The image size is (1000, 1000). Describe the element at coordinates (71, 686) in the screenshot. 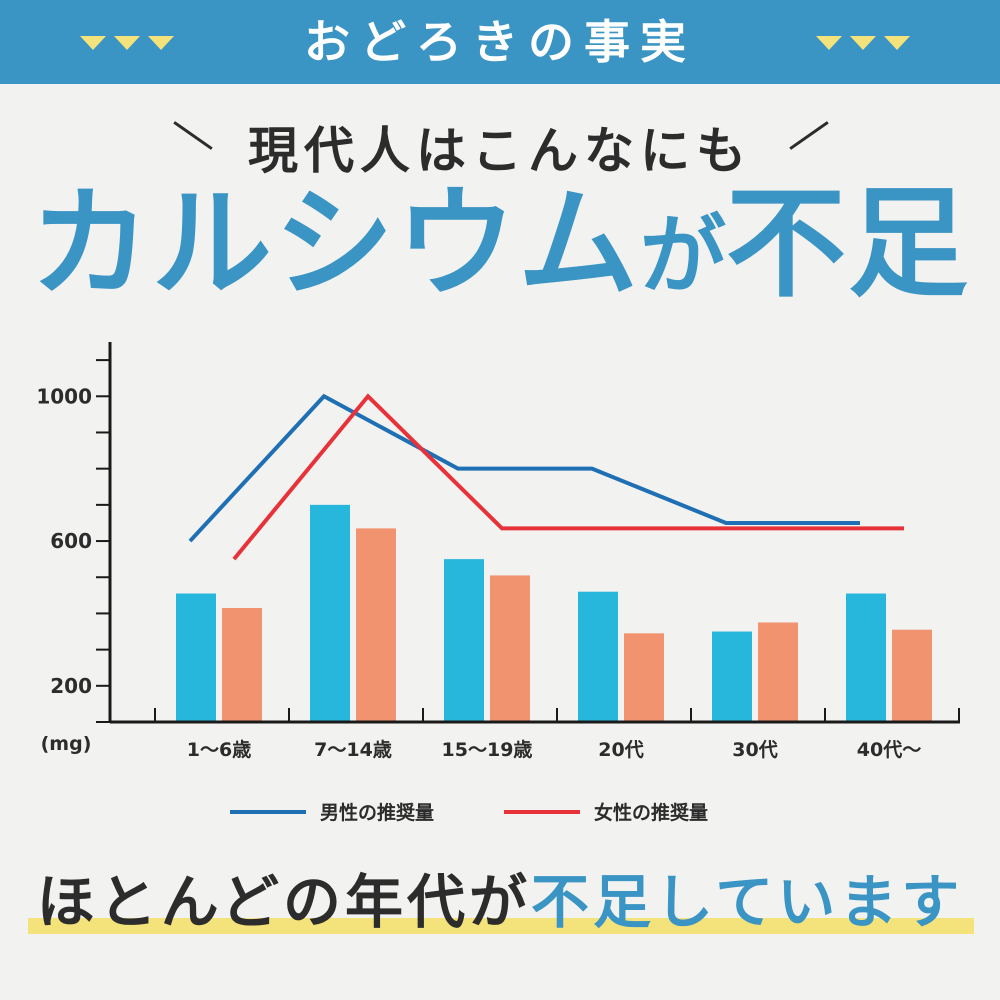

I see `y-tick-label: 200` at that location.